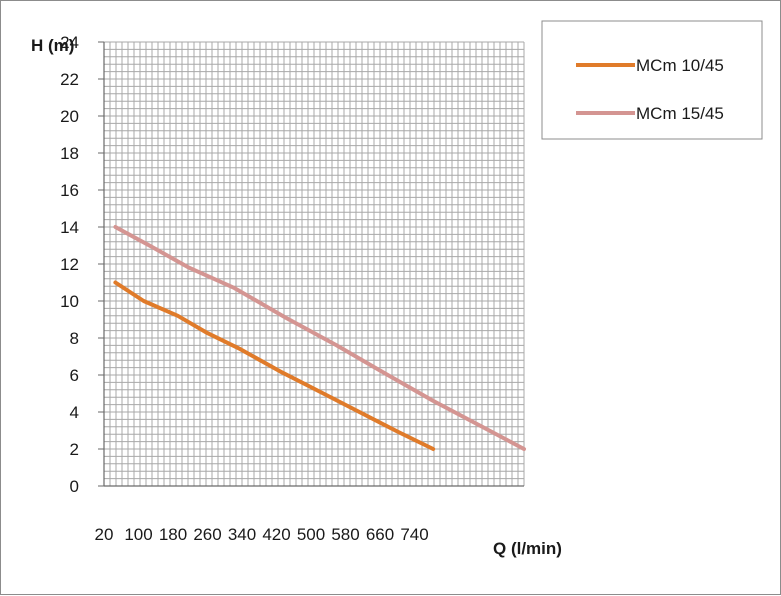 The height and width of the screenshot is (596, 781). I want to click on x-axis-title: Q (l/min), so click(527, 548).